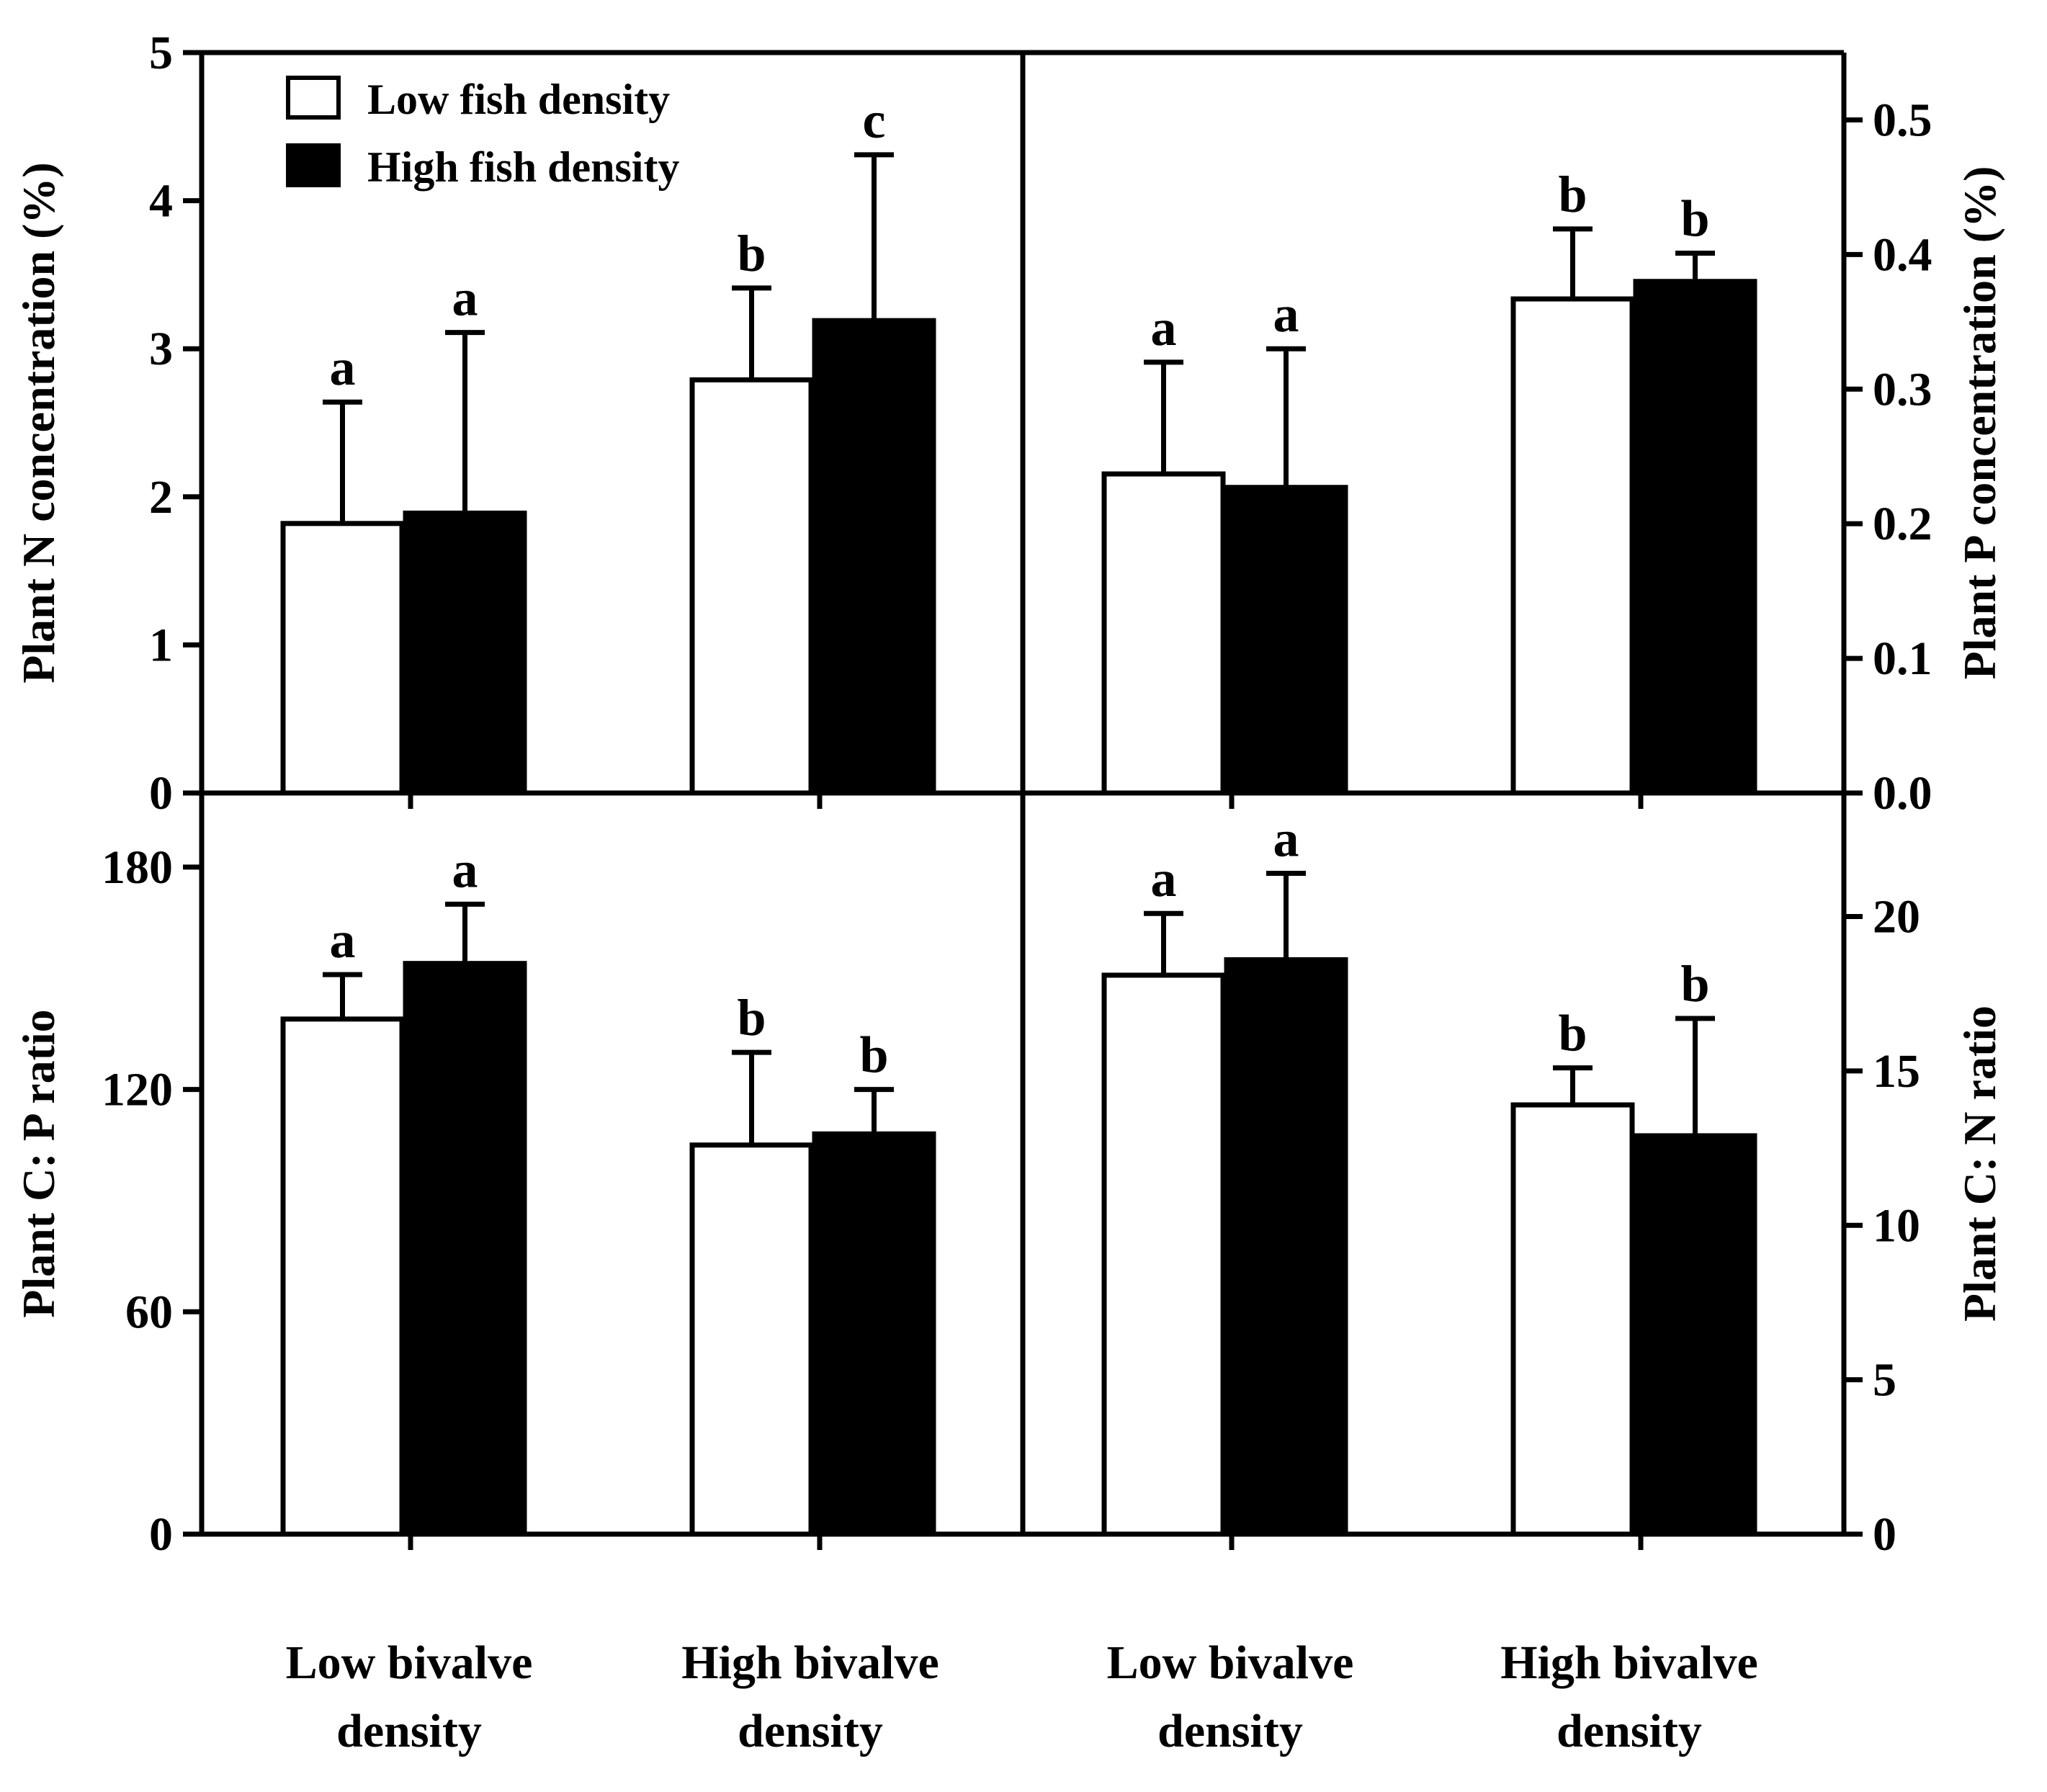 The width and height of the screenshot is (2047, 1792). I want to click on y-tick-label-p-4: 0.4, so click(1902, 255).